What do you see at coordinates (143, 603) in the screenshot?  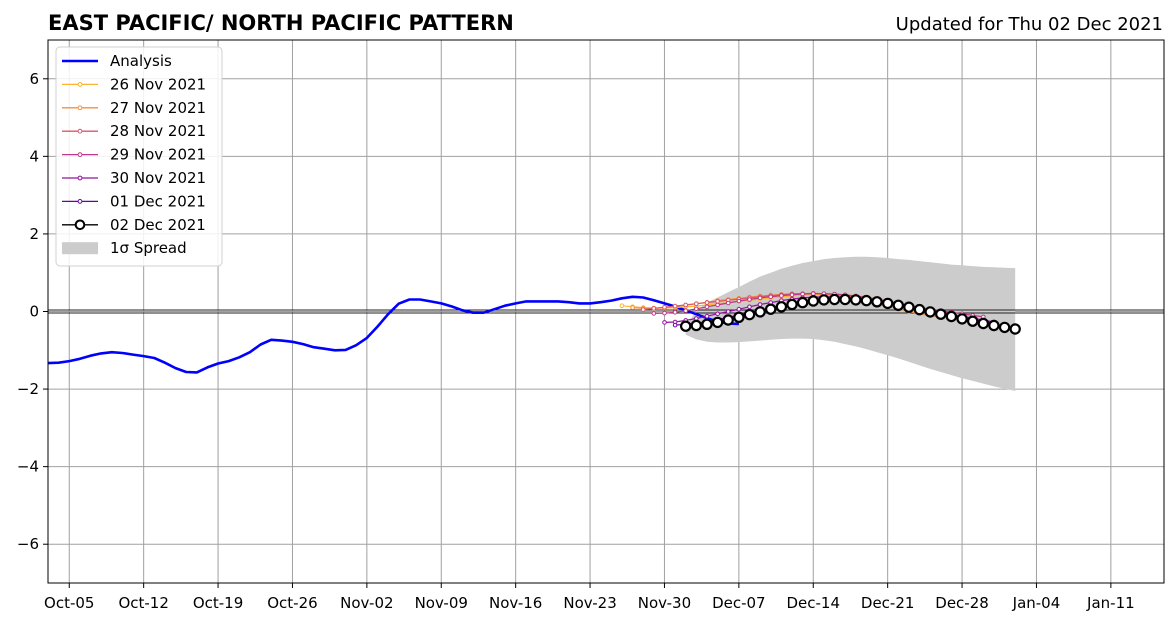 I see `x-tick-label: Oct-12` at bounding box center [143, 603].